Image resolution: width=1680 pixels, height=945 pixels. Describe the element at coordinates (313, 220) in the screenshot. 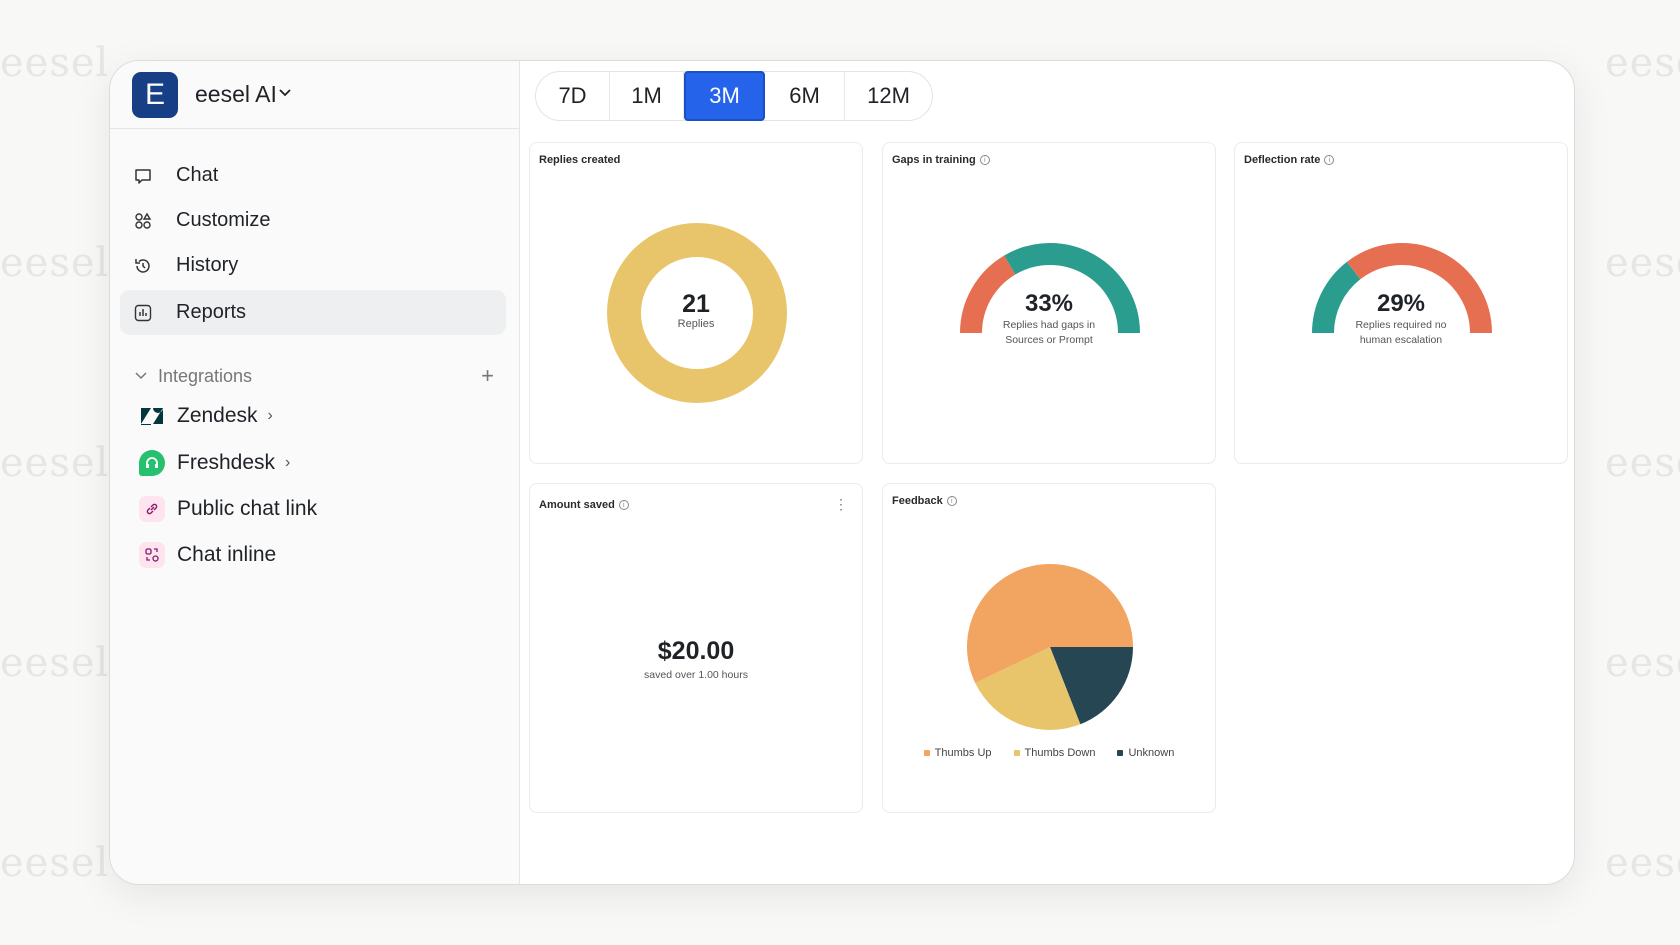

I see `sidebar-item-customize: Customize` at that location.